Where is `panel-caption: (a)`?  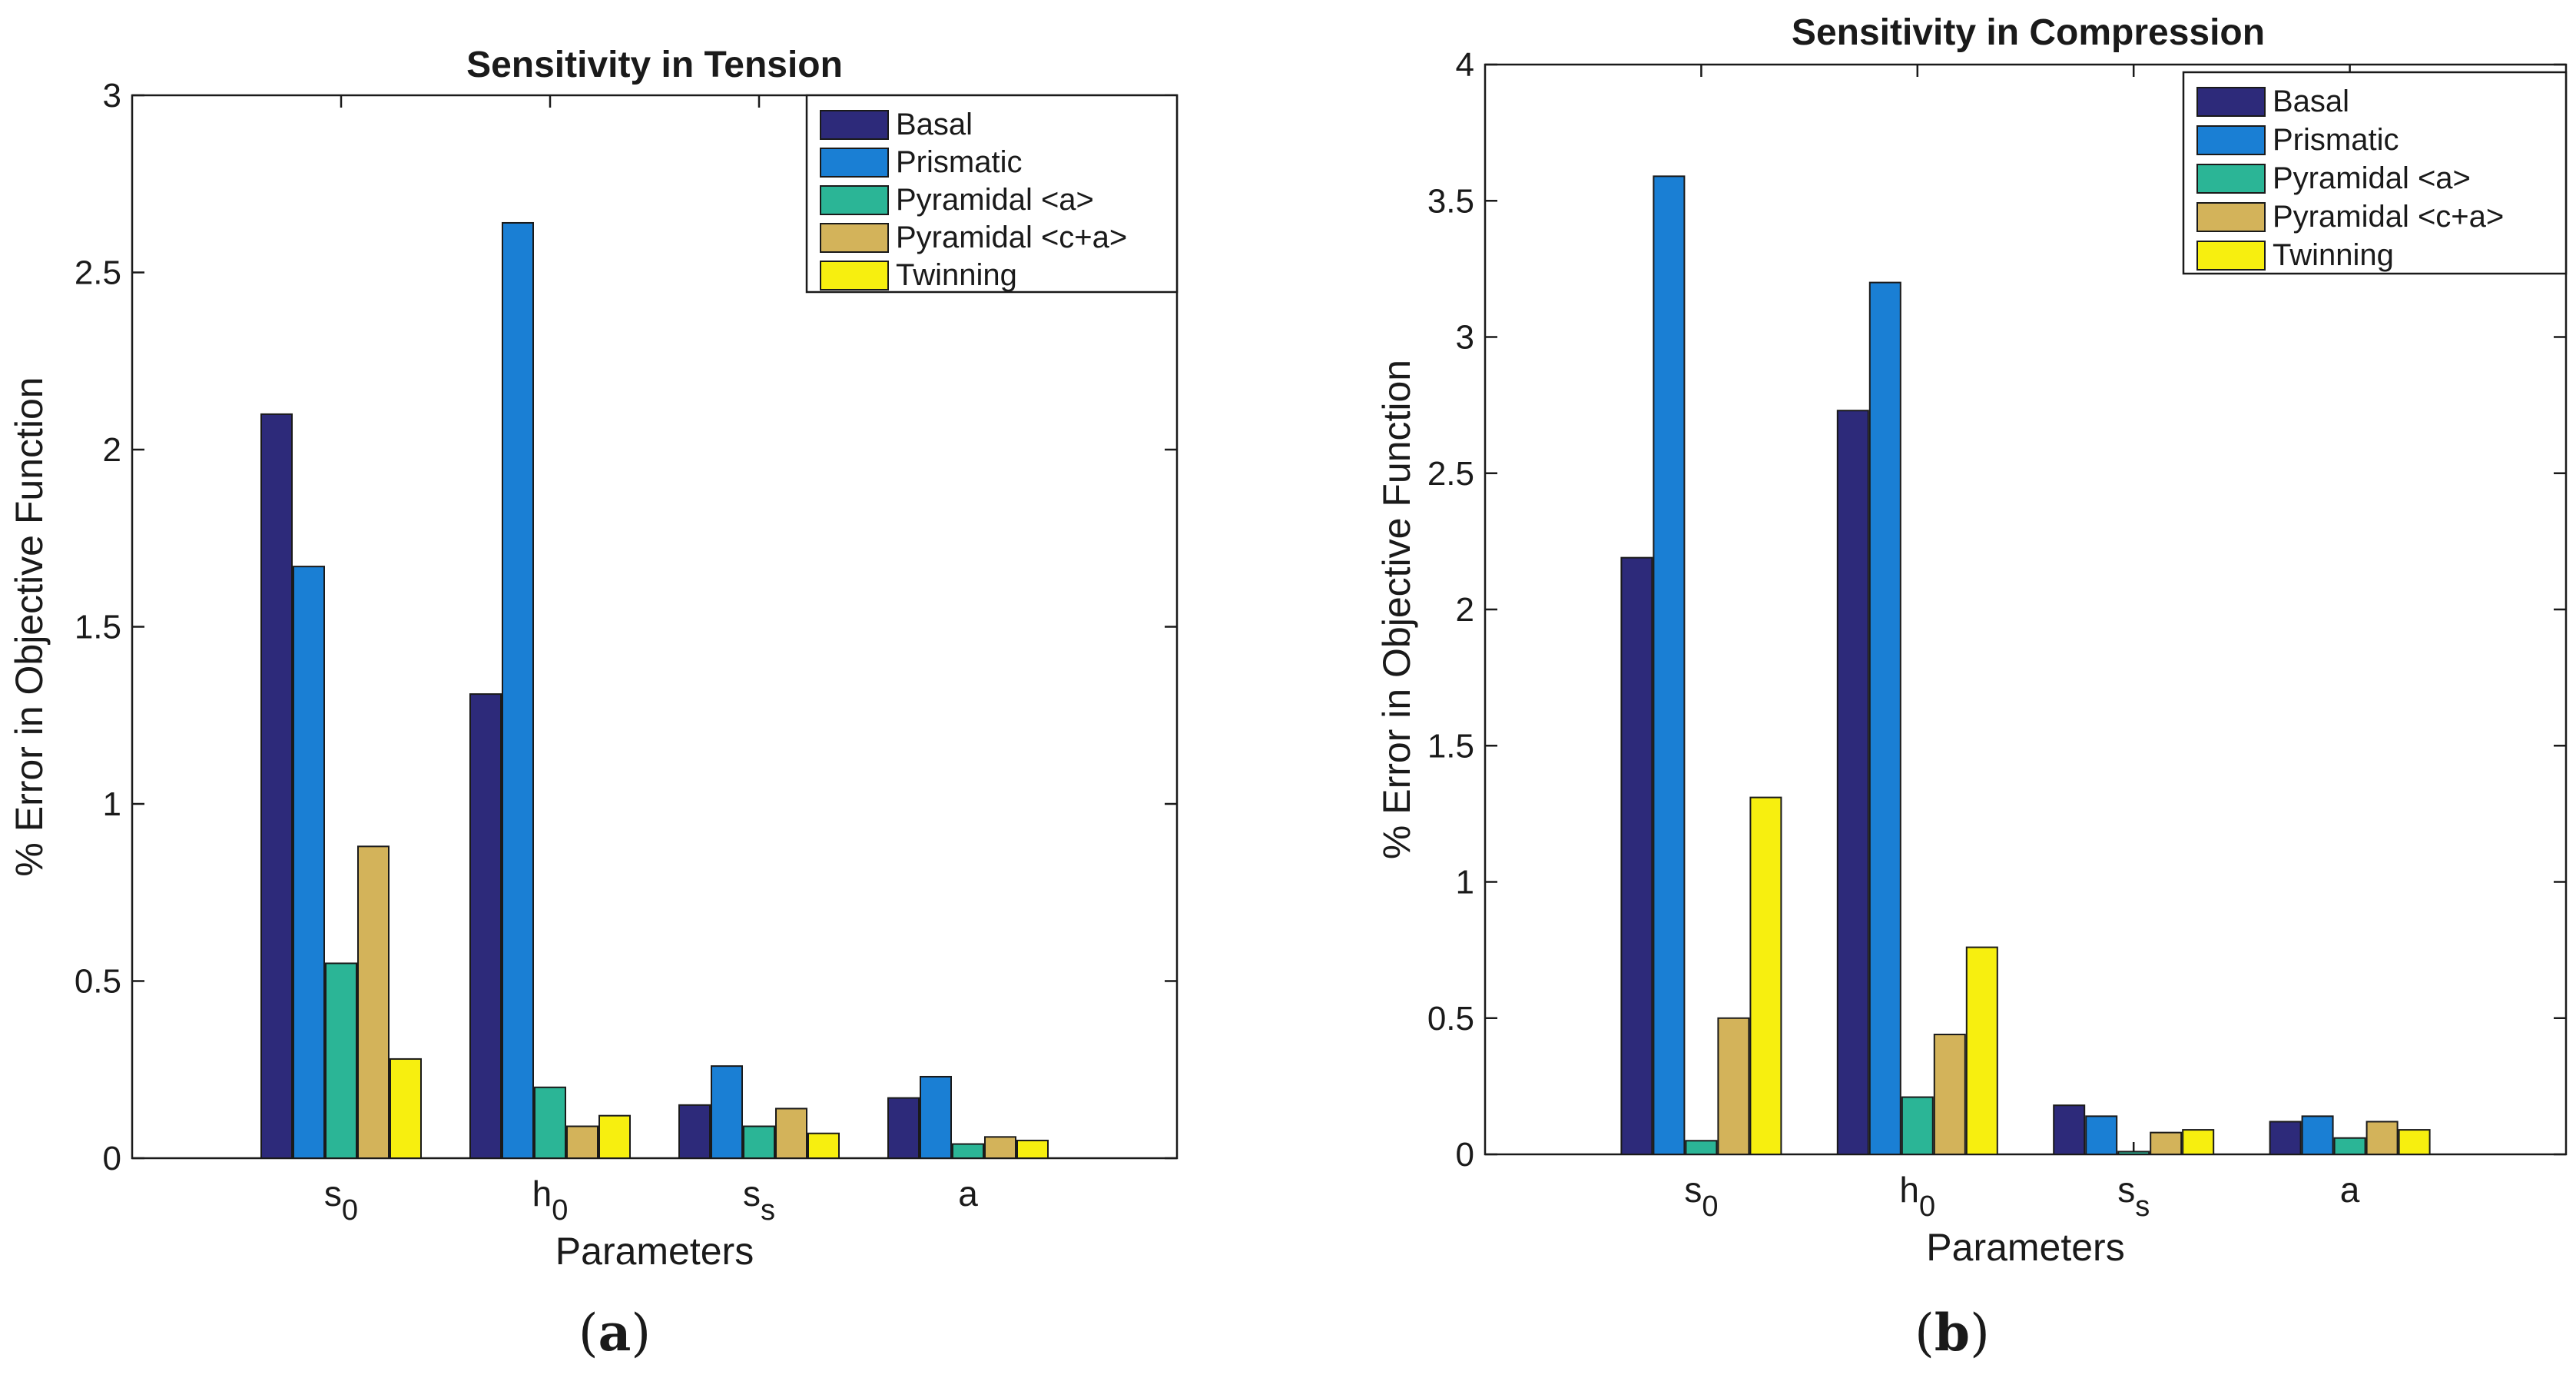 panel-caption: (a) is located at coordinates (615, 1333).